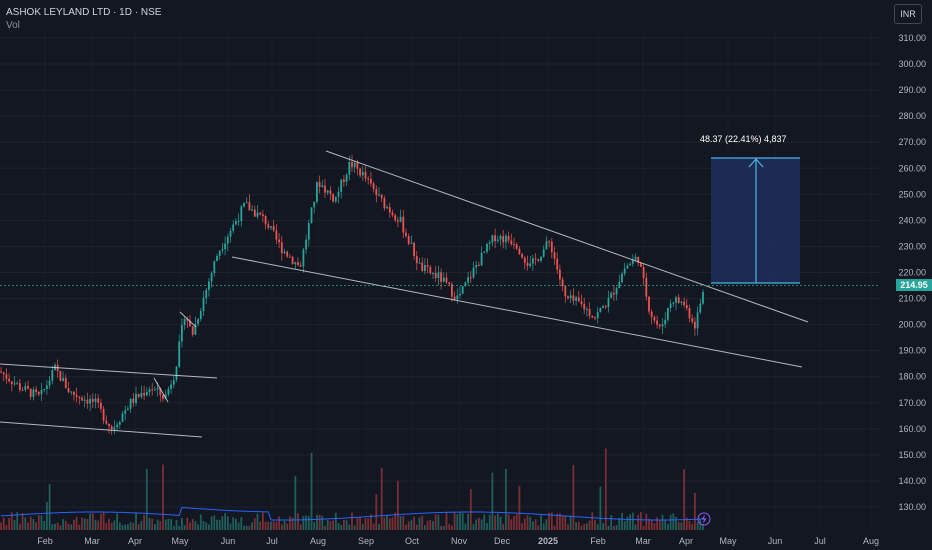  Describe the element at coordinates (135, 541) in the screenshot. I see `time-tick-label: Apr` at that location.